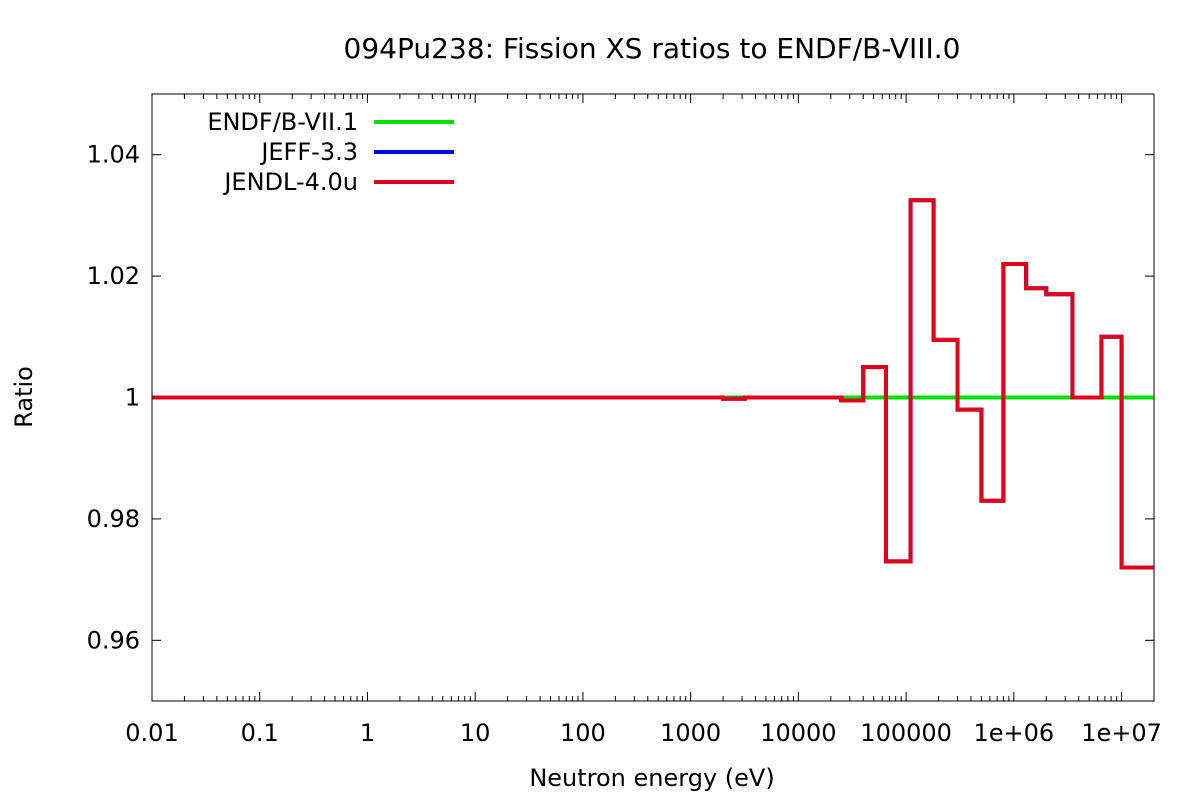  I want to click on x-axis-label: Neutron energy (eV), so click(651, 778).